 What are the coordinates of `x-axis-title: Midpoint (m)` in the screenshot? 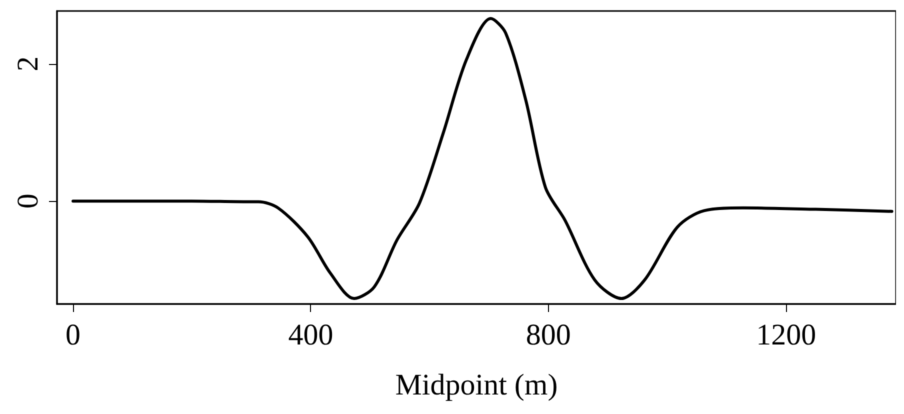 It's located at (476, 385).